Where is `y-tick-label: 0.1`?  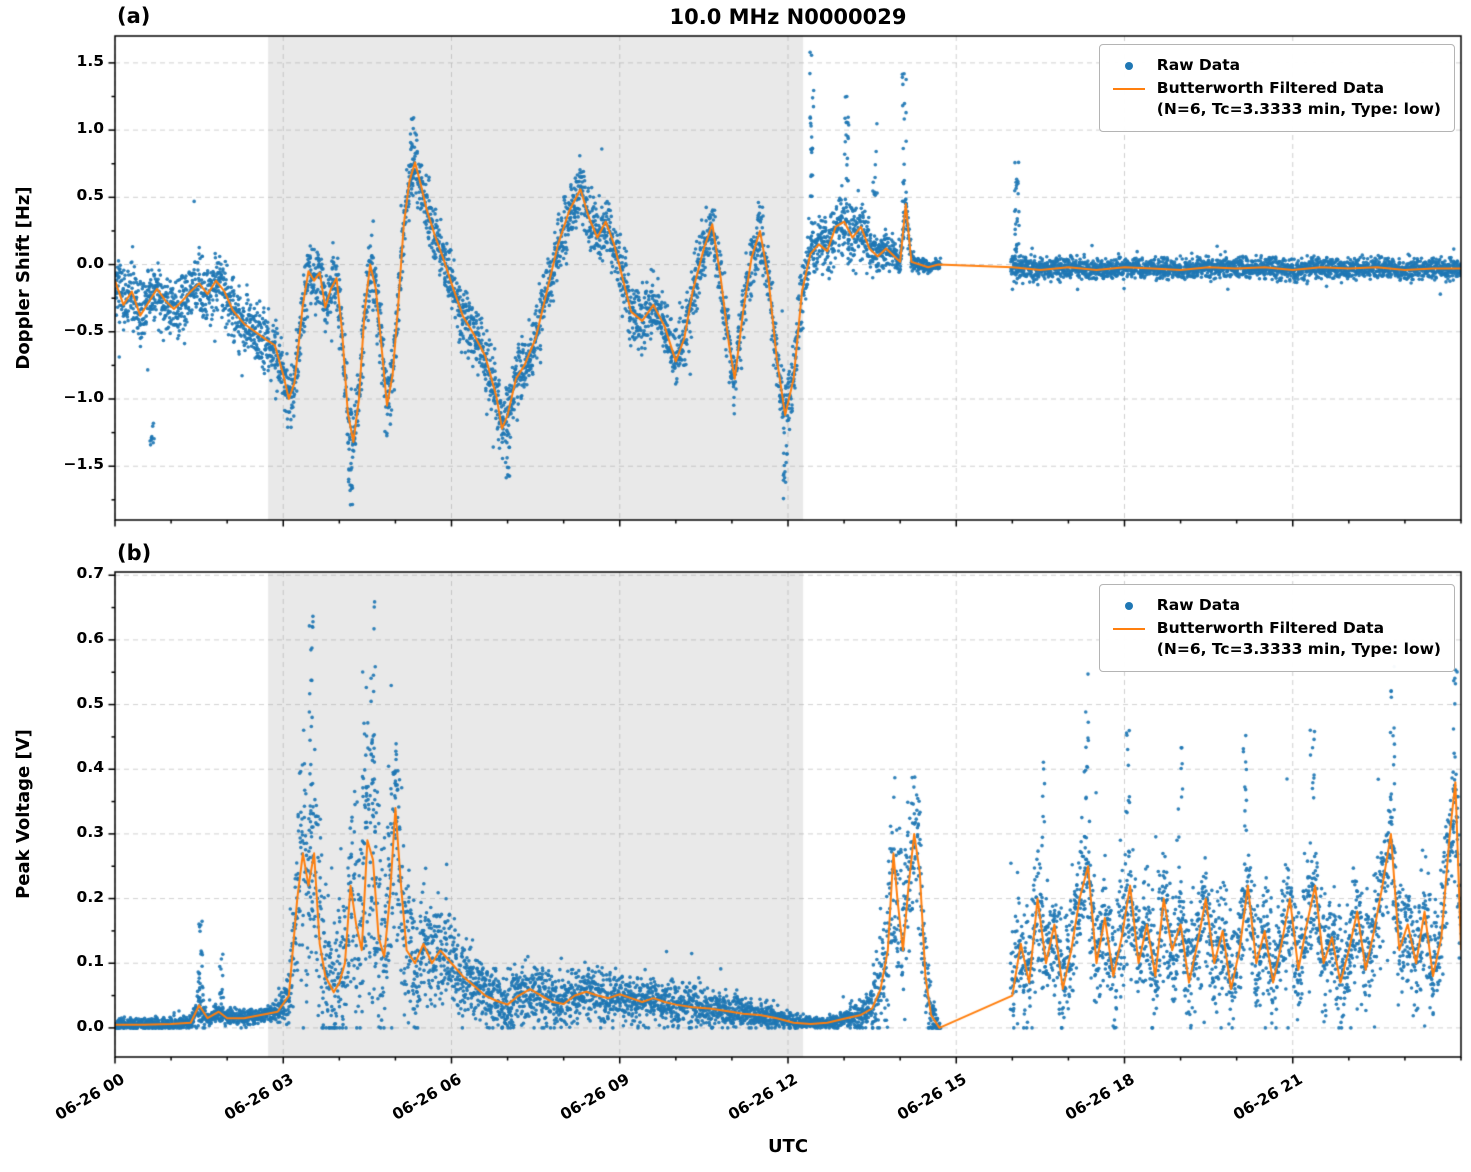 y-tick-label: 0.1 is located at coordinates (90, 961).